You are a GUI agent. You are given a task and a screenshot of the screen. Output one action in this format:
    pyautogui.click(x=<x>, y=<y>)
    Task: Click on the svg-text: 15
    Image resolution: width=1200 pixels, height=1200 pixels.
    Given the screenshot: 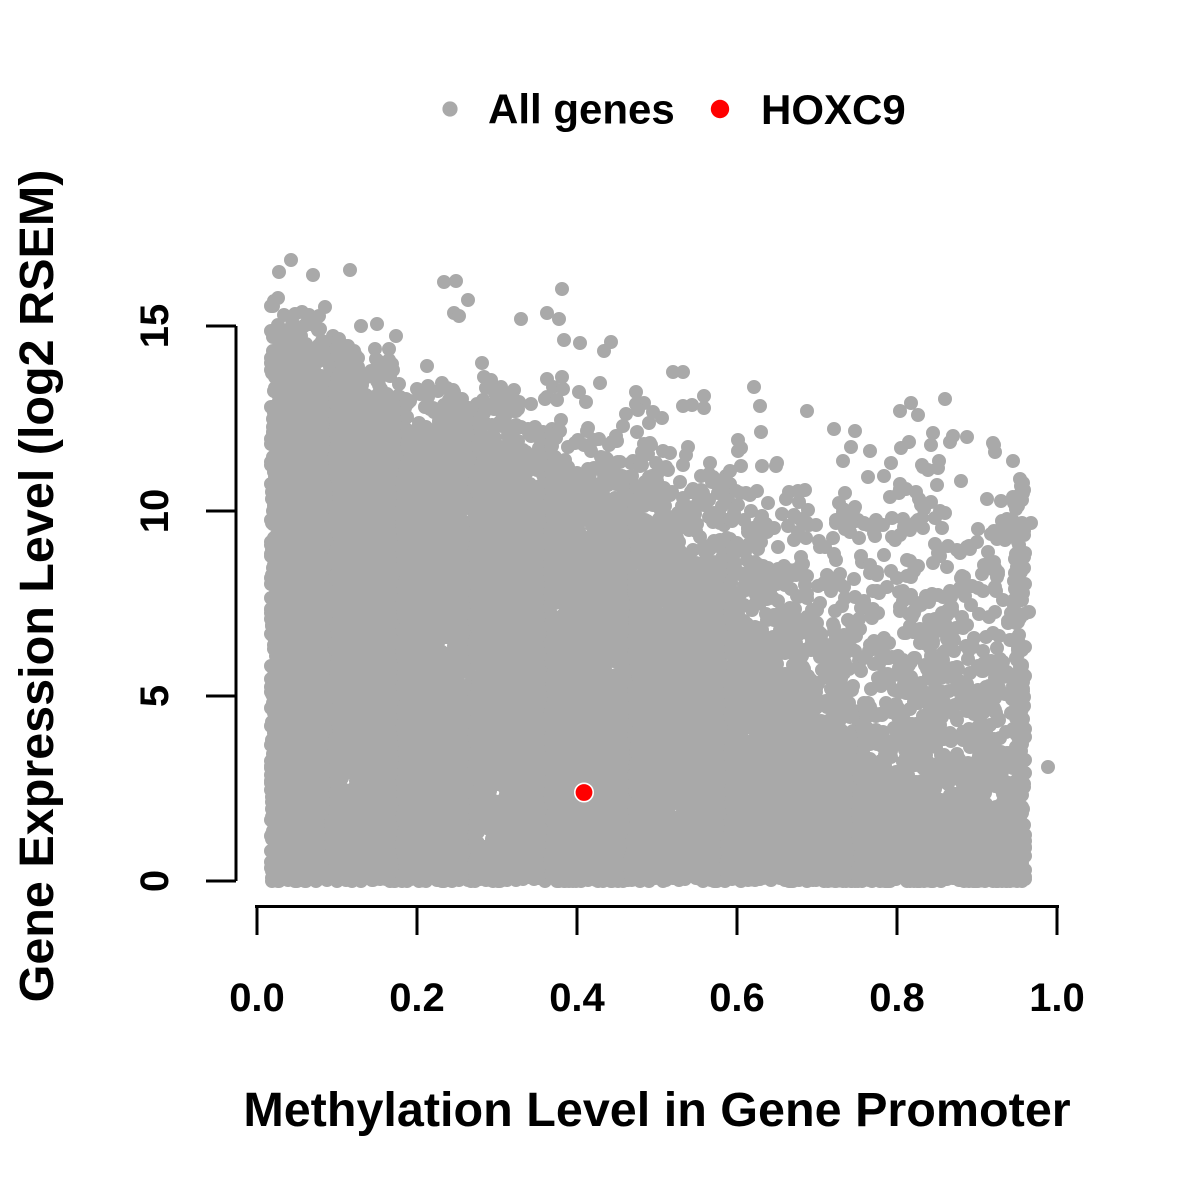 What is the action you would take?
    pyautogui.click(x=155, y=326)
    